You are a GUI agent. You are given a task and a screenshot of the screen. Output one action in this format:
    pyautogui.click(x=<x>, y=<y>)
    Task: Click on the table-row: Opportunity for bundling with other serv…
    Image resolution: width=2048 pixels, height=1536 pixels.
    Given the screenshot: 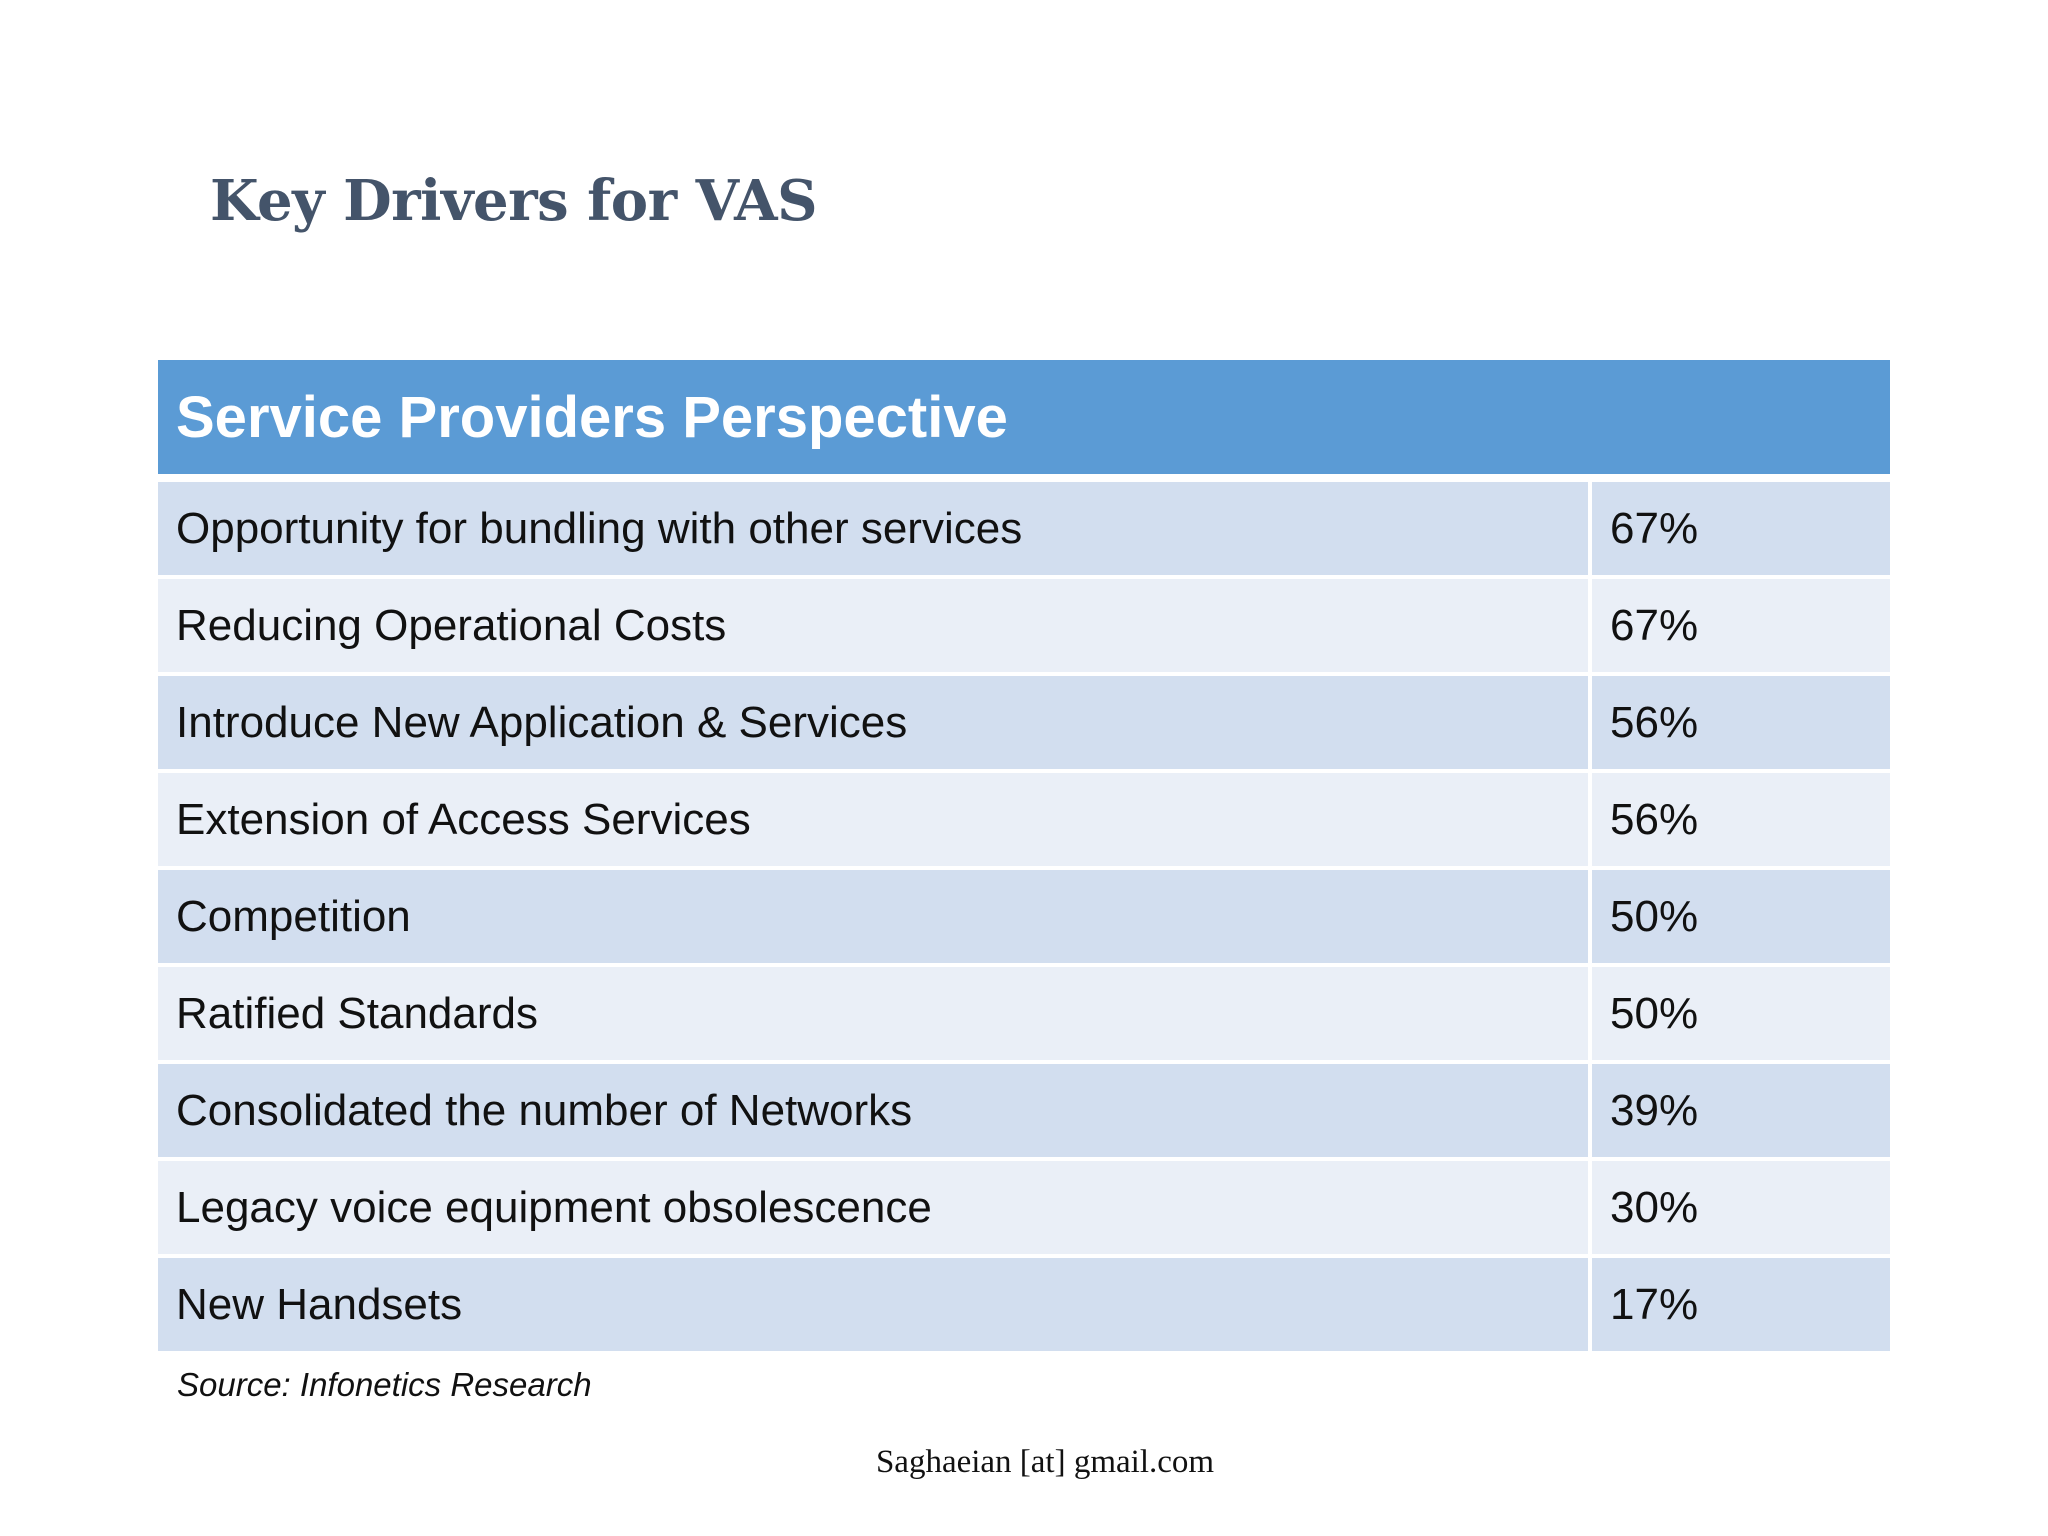 What is the action you would take?
    pyautogui.click(x=1024, y=528)
    